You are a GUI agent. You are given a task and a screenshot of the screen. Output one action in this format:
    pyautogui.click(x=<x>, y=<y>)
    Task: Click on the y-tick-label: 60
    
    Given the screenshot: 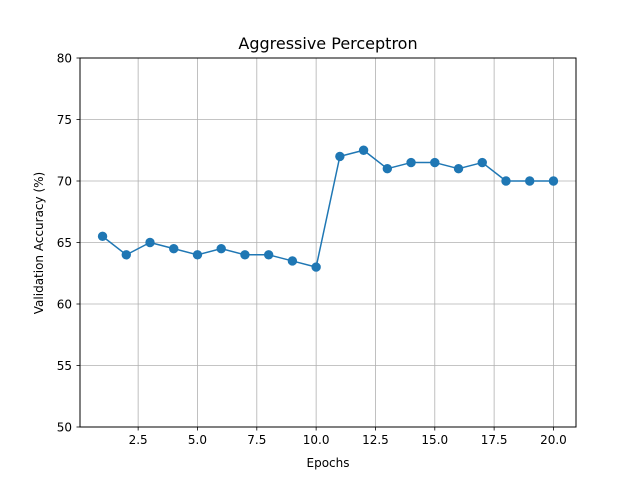 What is the action you would take?
    pyautogui.click(x=64, y=305)
    